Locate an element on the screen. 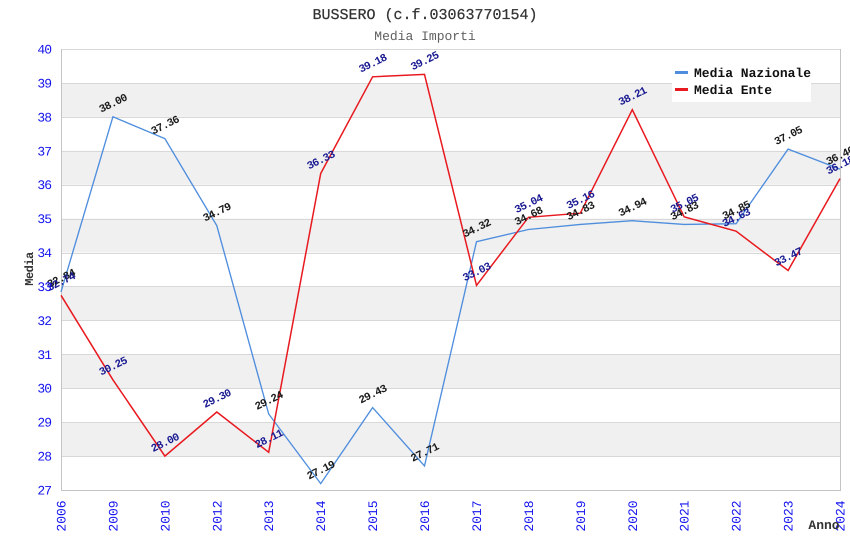  svg-text: 38 is located at coordinates (44, 117).